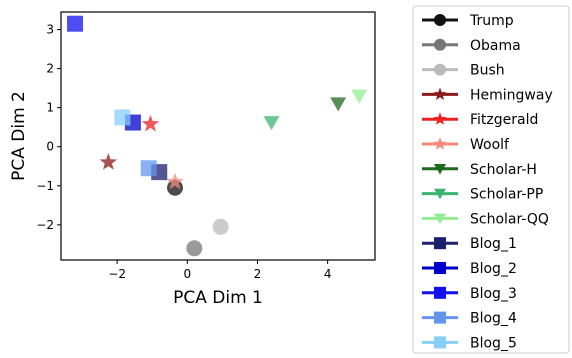 The image size is (572, 358). What do you see at coordinates (218, 298) in the screenshot?
I see `x-axis-label: PCA Dim 1` at bounding box center [218, 298].